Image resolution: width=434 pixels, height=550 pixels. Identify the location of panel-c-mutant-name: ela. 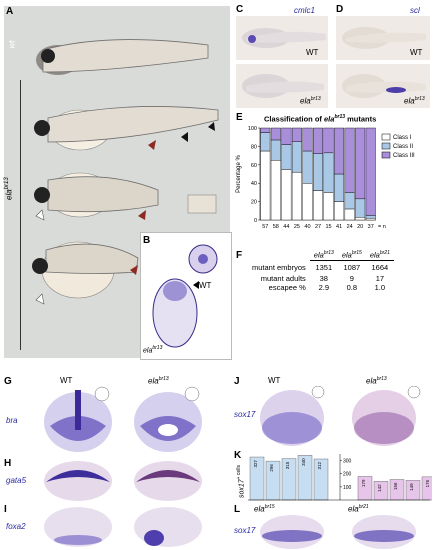
(305, 101).